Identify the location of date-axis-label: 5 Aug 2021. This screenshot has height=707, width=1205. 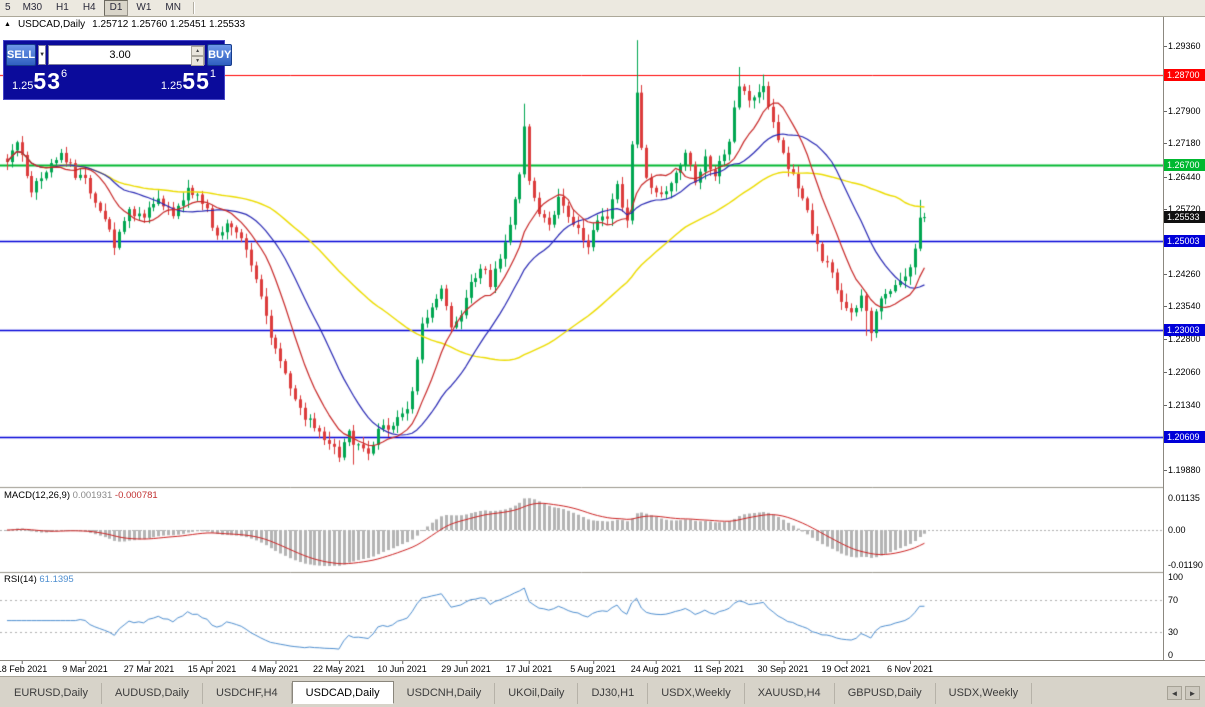
(593, 667).